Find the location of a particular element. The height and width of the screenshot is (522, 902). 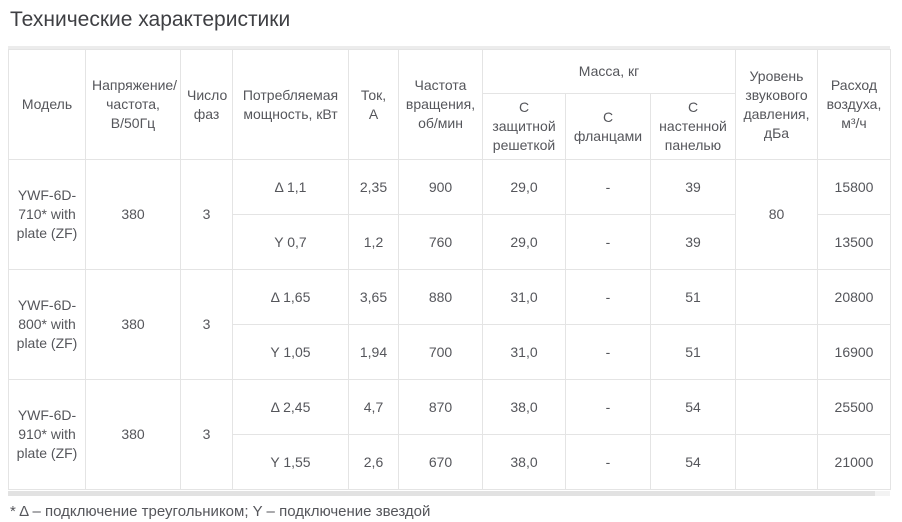

page-title: Технические характеристики is located at coordinates (150, 19).